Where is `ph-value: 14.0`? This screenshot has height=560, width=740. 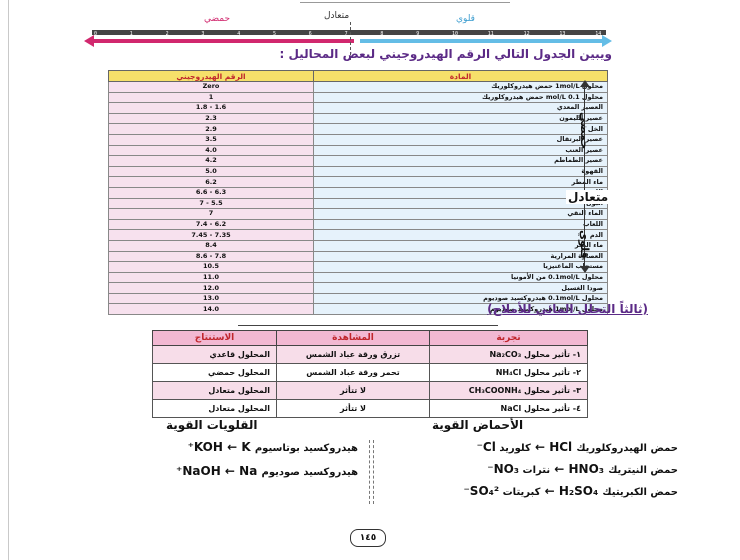 ph-value: 14.0 is located at coordinates (211, 309).